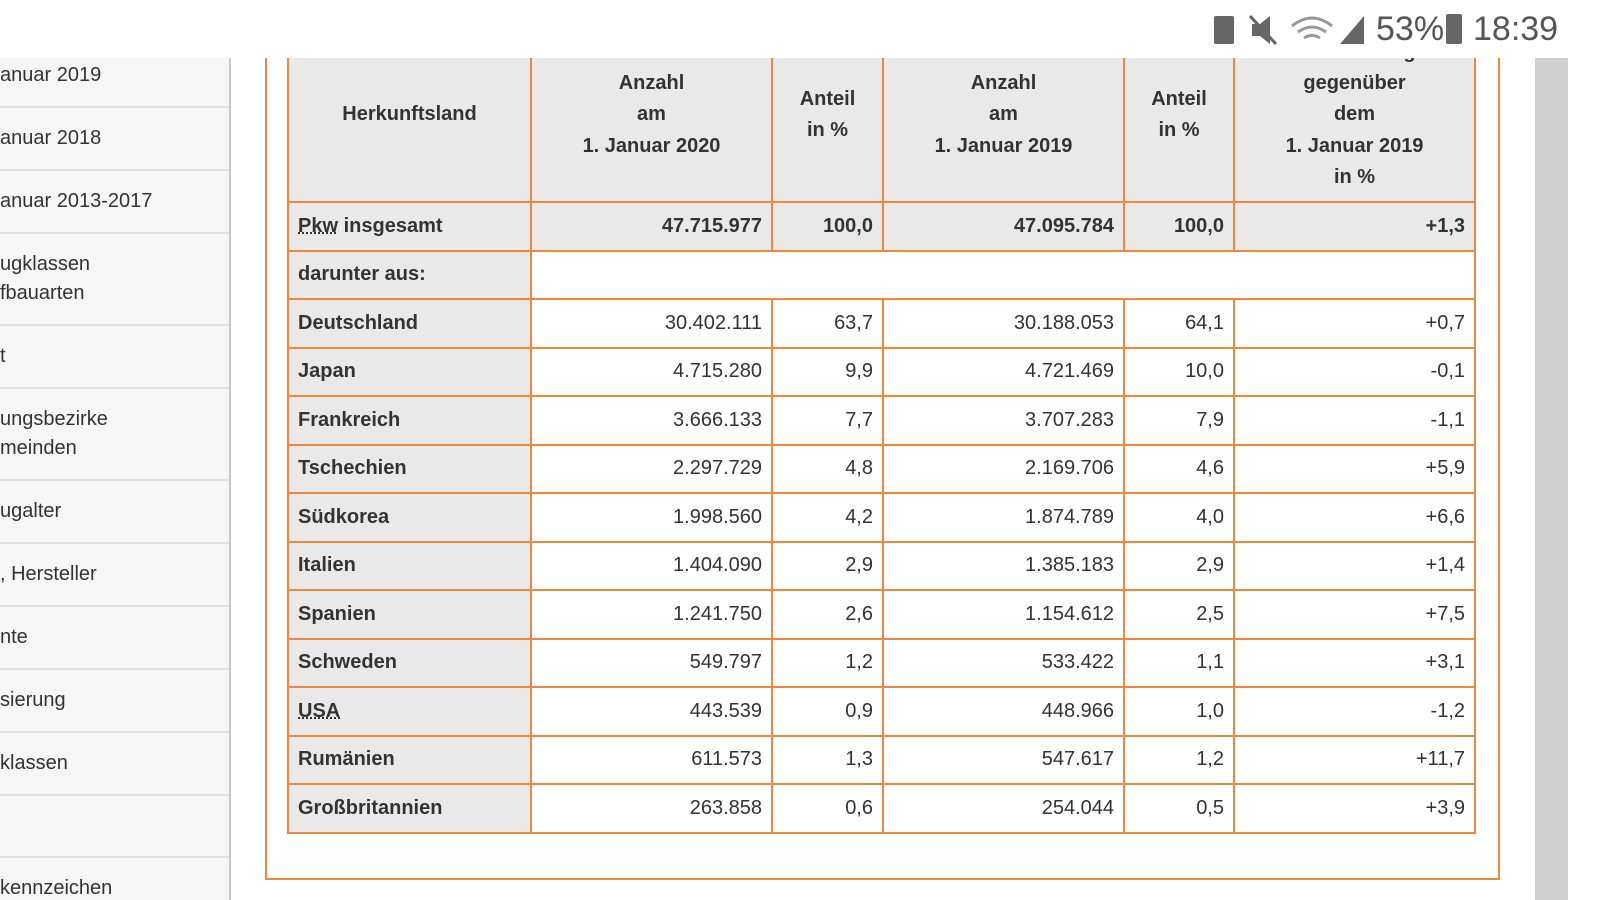  I want to click on header-line: dem, so click(1354, 114).